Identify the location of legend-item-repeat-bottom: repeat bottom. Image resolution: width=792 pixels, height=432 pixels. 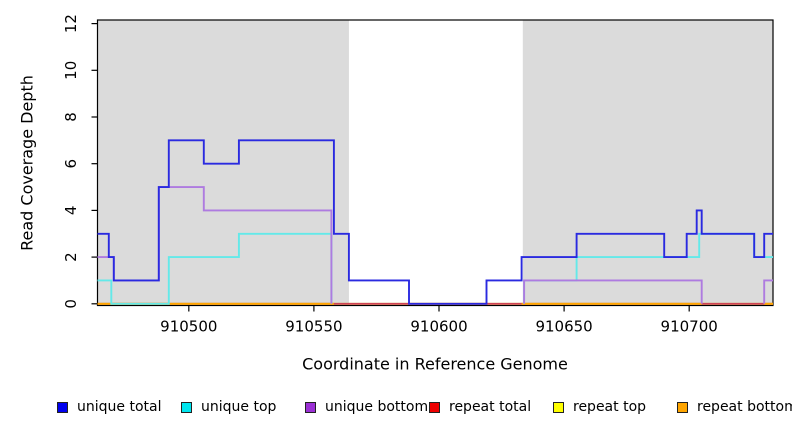
(734, 407).